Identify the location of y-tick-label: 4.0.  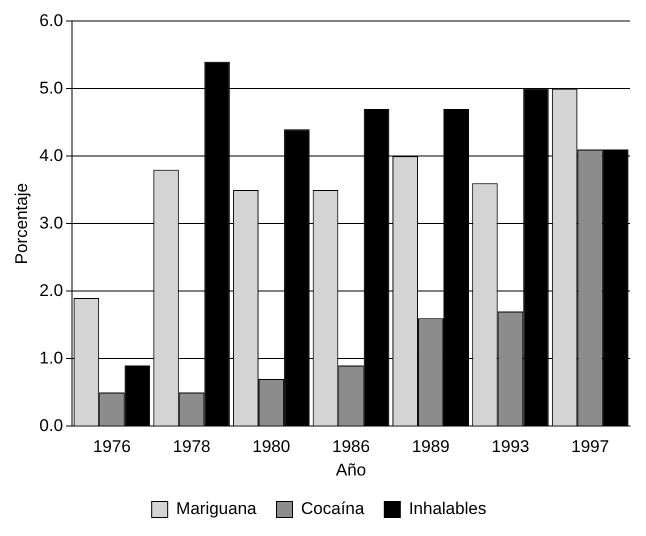
(51, 155).